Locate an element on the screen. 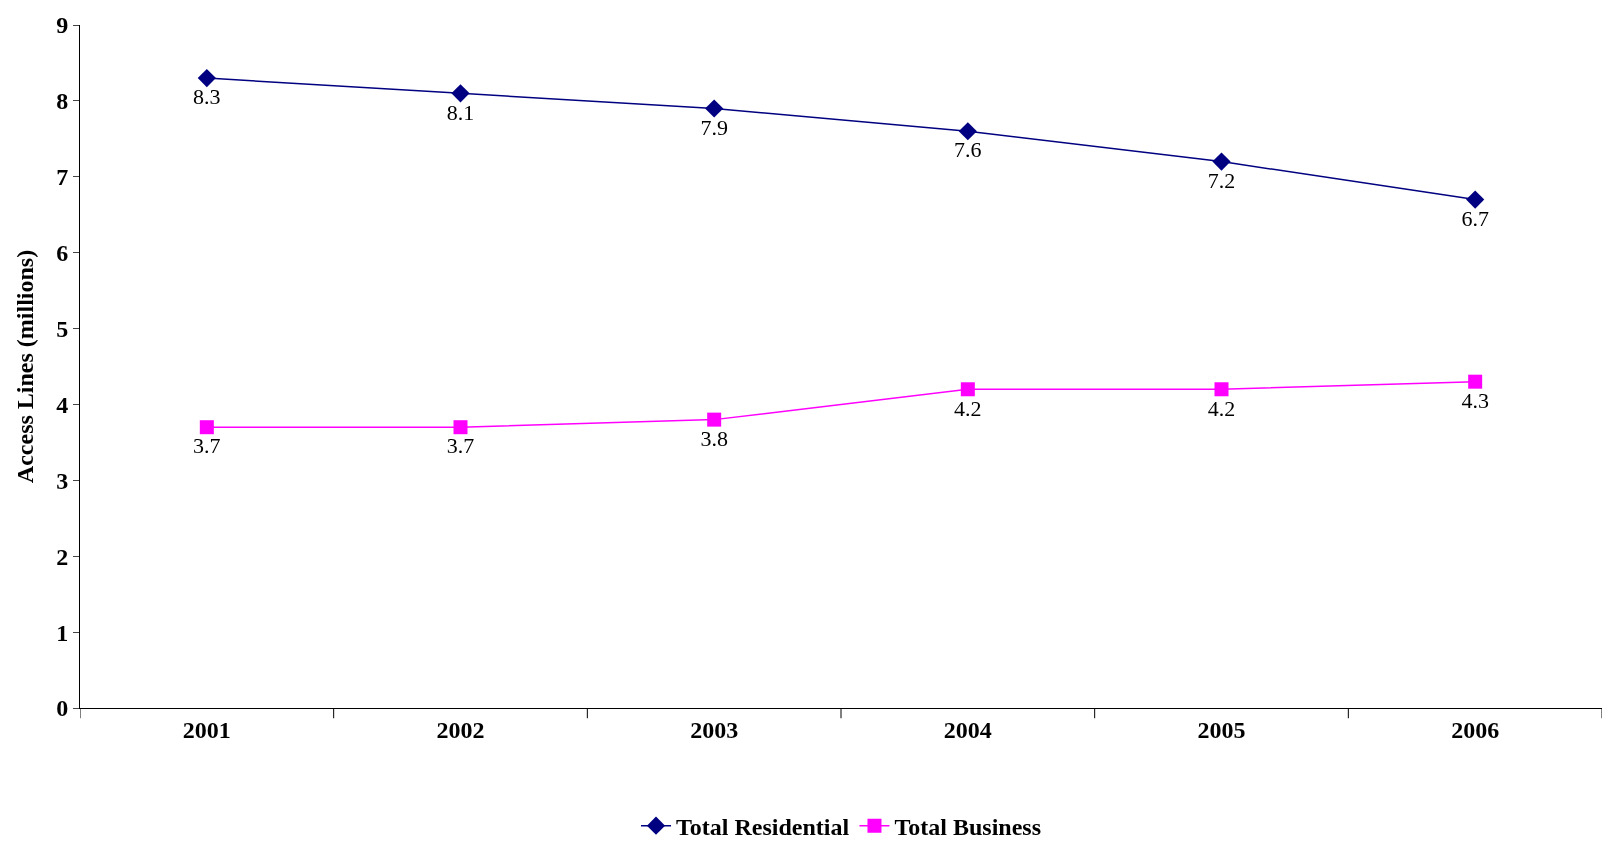  x-tick-label: 2003 is located at coordinates (714, 729).